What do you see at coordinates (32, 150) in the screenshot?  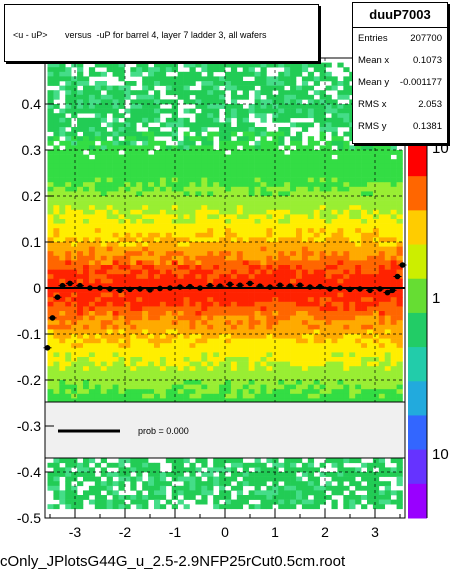 I see `y-tick-label: 0.3` at bounding box center [32, 150].